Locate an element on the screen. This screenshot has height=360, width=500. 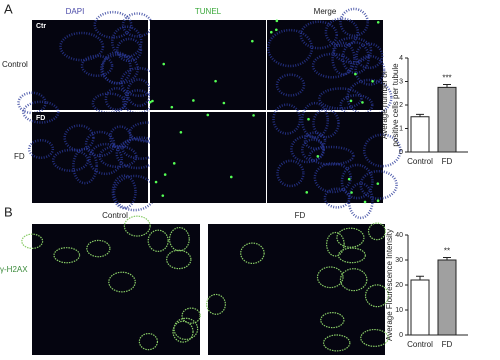
bar is located at coordinates (447, 119).